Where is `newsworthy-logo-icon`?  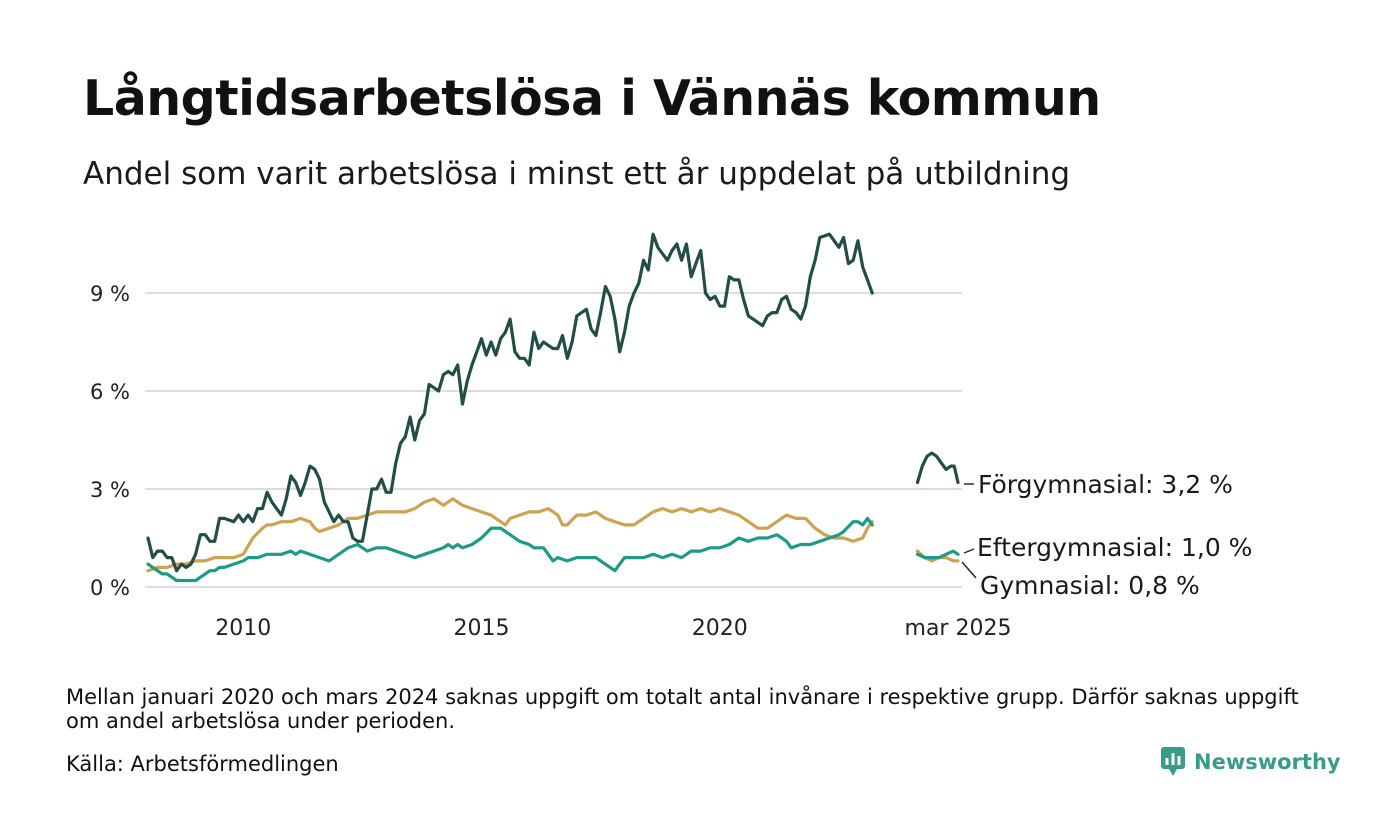 newsworthy-logo-icon is located at coordinates (1173, 761).